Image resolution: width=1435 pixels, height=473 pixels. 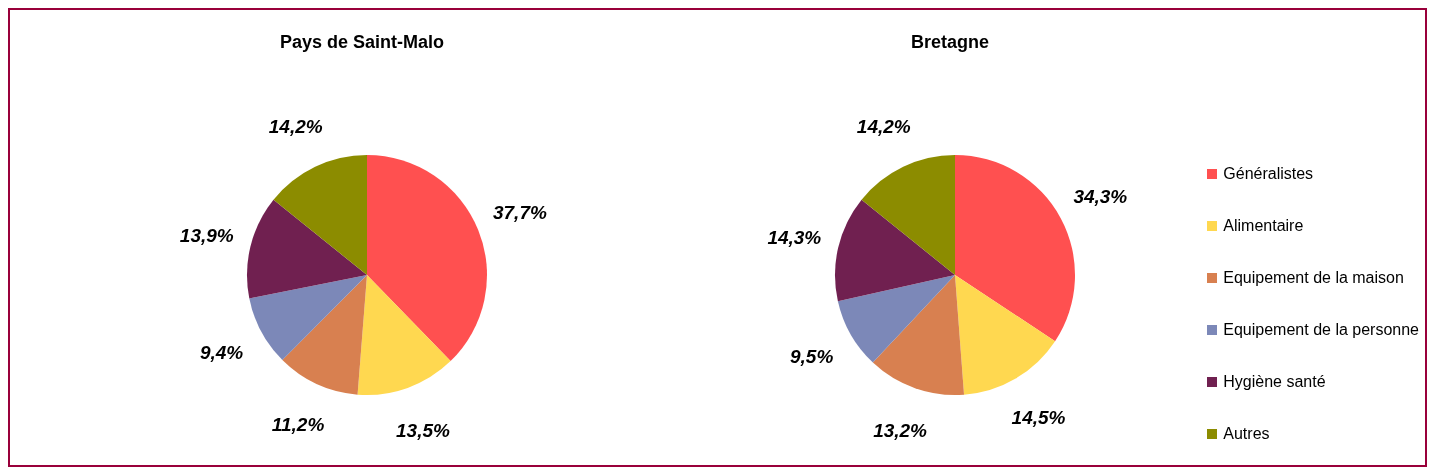 What do you see at coordinates (1263, 226) in the screenshot?
I see `legend-label: Alimentaire` at bounding box center [1263, 226].